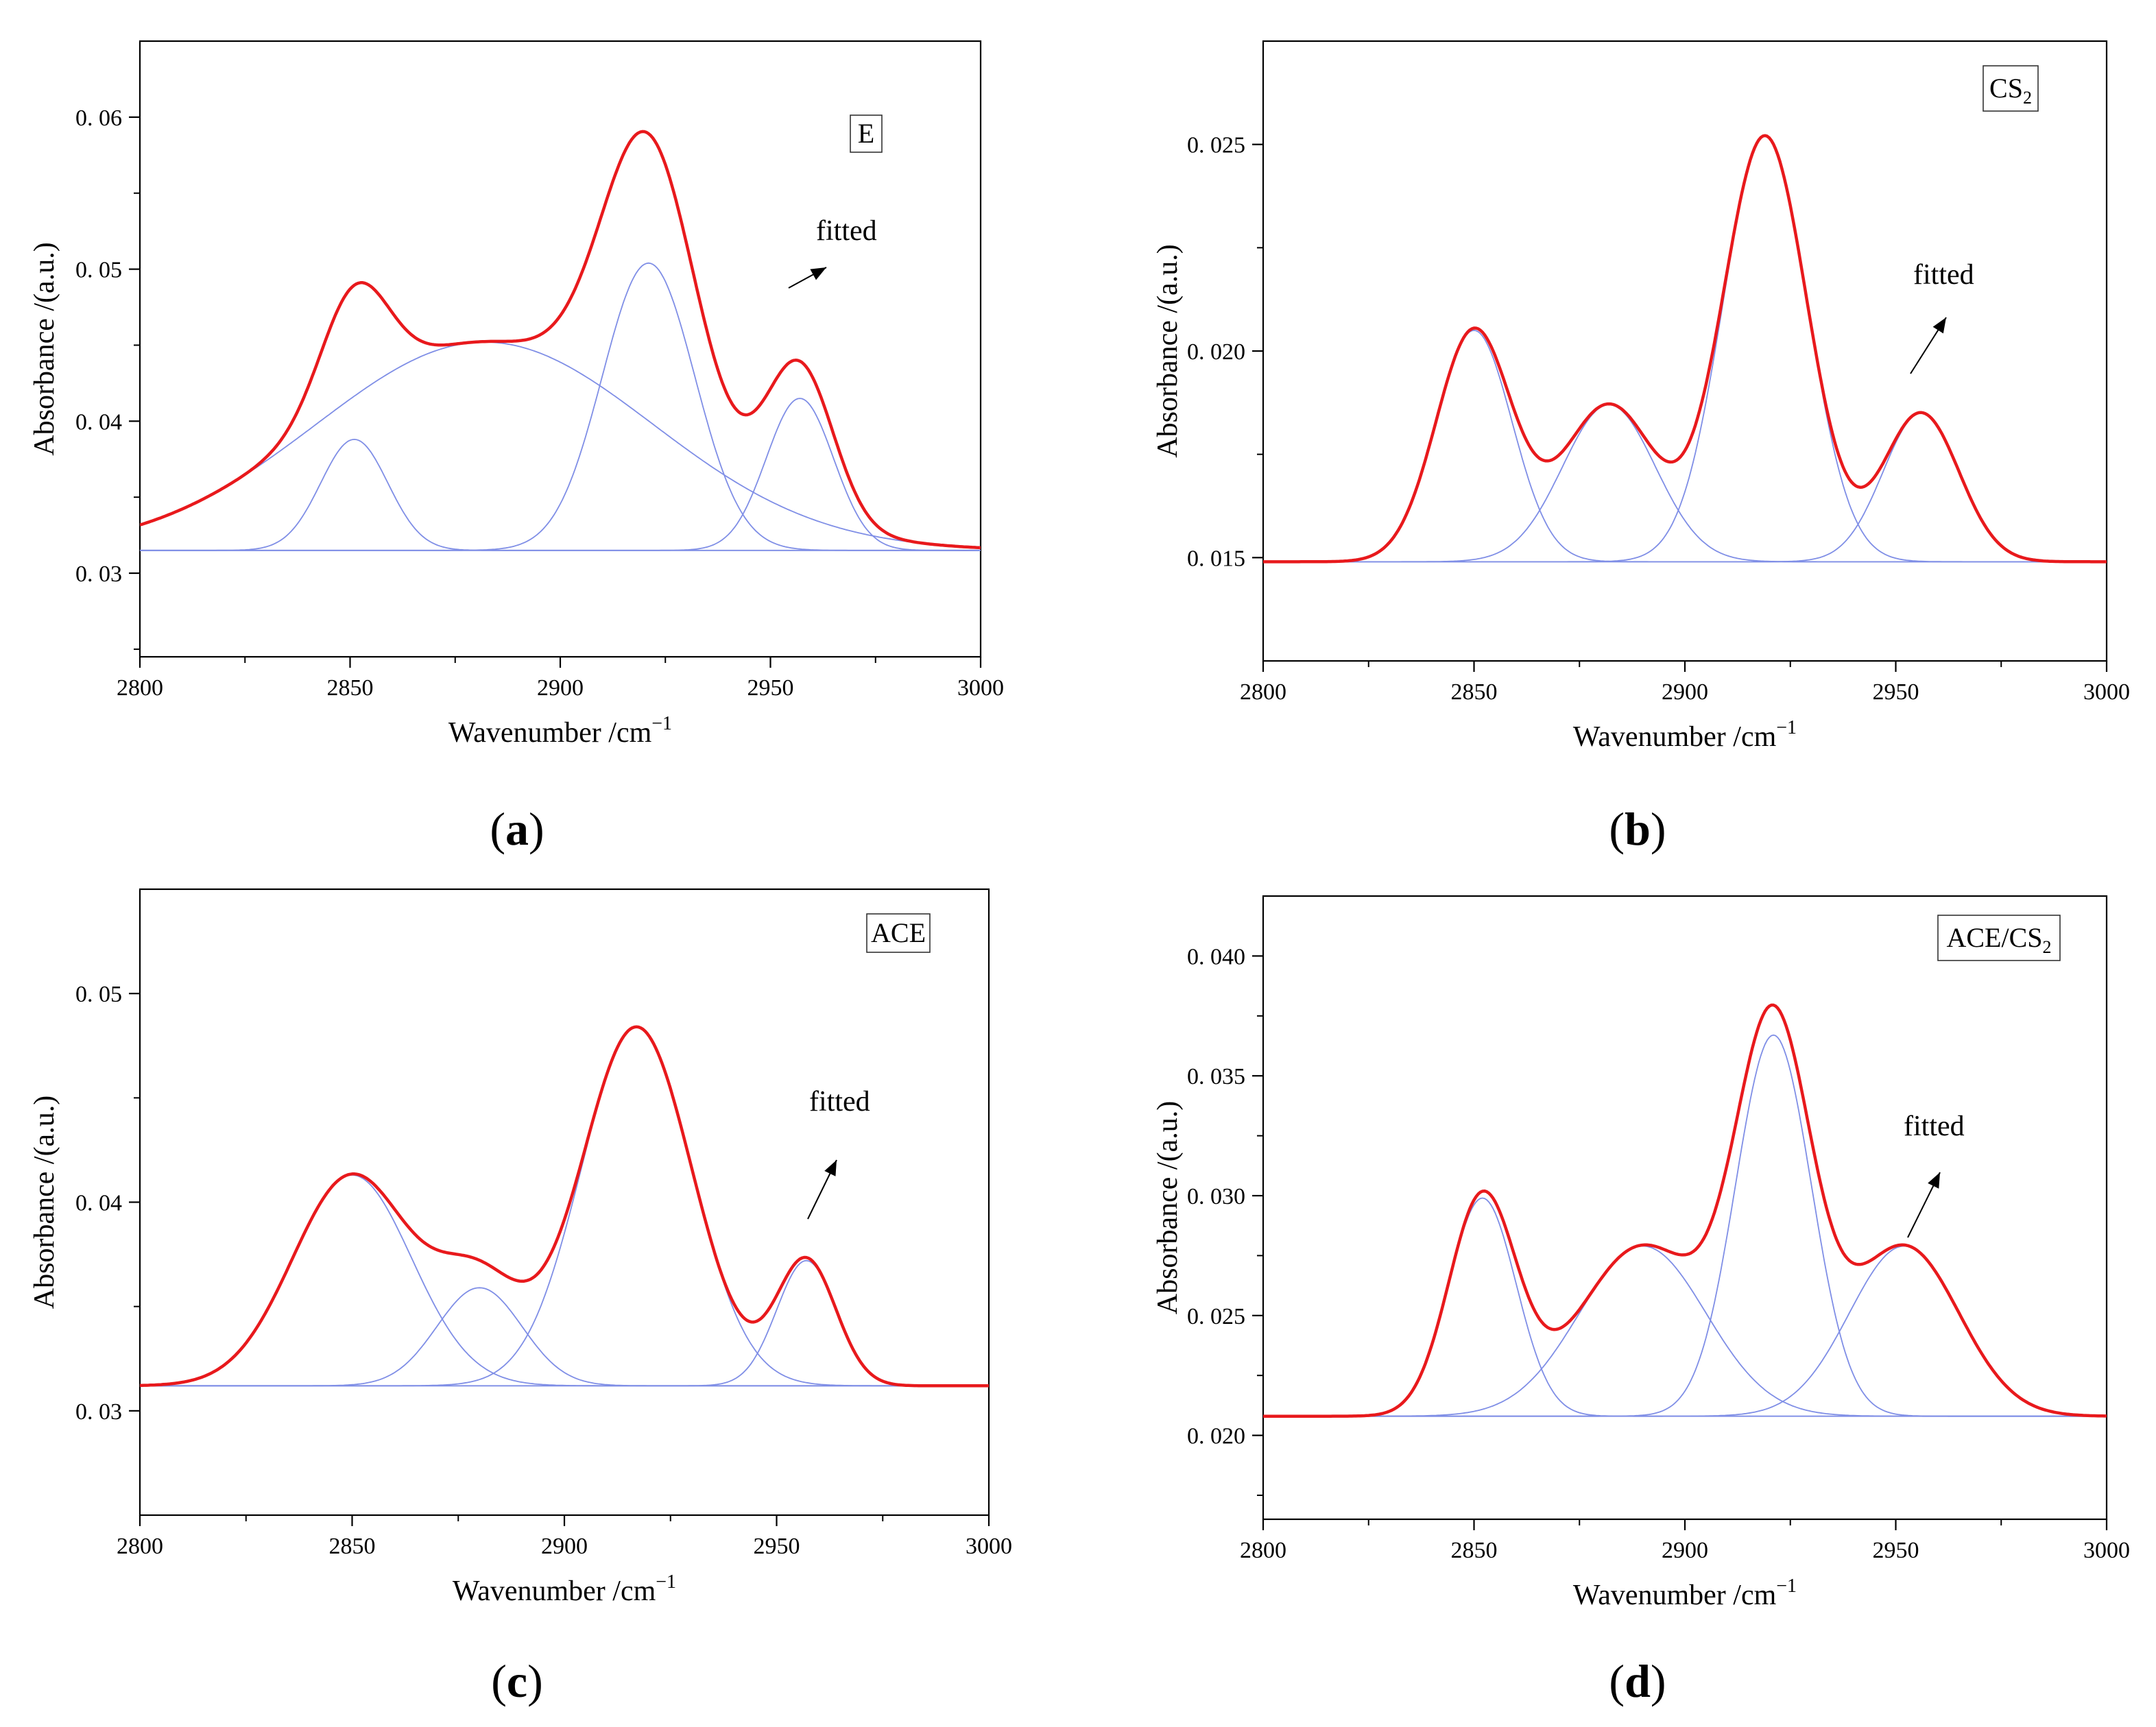 The image size is (2156, 1727). Describe the element at coordinates (1638, 829) in the screenshot. I see `panel-label-b: (b)` at that location.